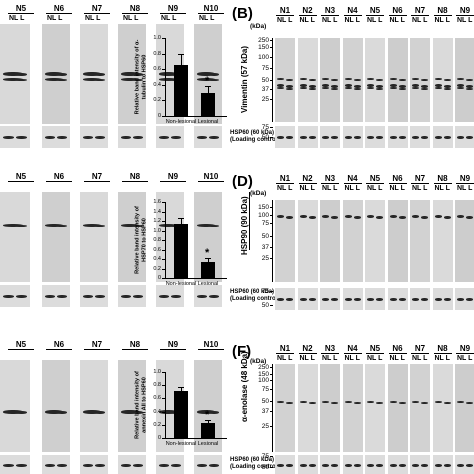  What do you see at coordinates (375, 178) in the screenshot?
I see `lane-header: N5` at bounding box center [375, 178].